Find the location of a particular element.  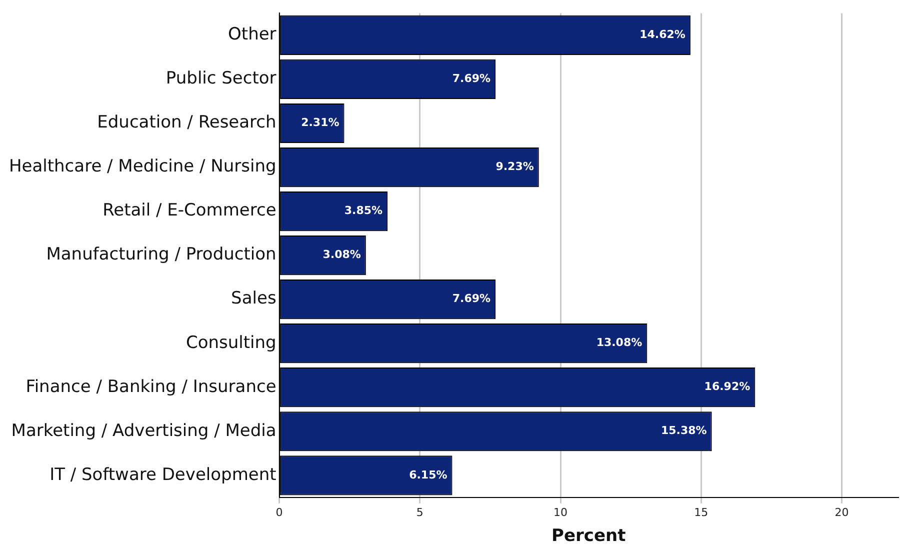

x-tick-label: 10 is located at coordinates (561, 512).